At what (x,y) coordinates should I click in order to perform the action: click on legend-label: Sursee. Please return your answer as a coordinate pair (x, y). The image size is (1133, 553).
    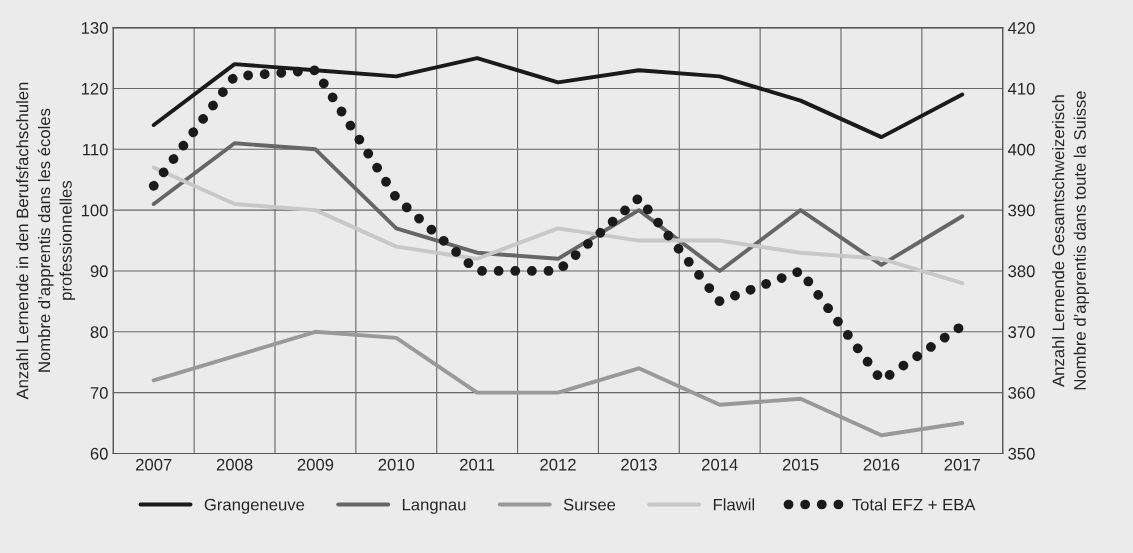
    Looking at the image, I should click on (589, 504).